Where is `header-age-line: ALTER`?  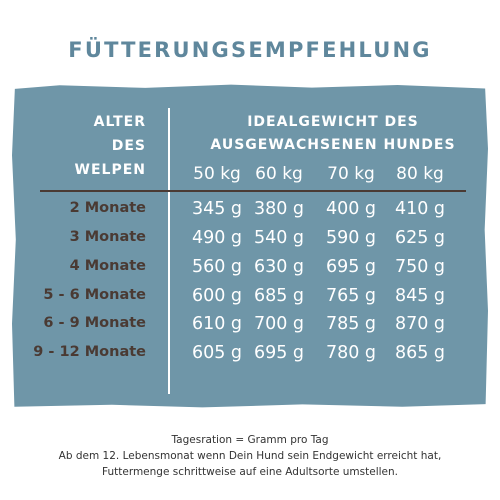
header-age-line: ALTER is located at coordinates (119, 122).